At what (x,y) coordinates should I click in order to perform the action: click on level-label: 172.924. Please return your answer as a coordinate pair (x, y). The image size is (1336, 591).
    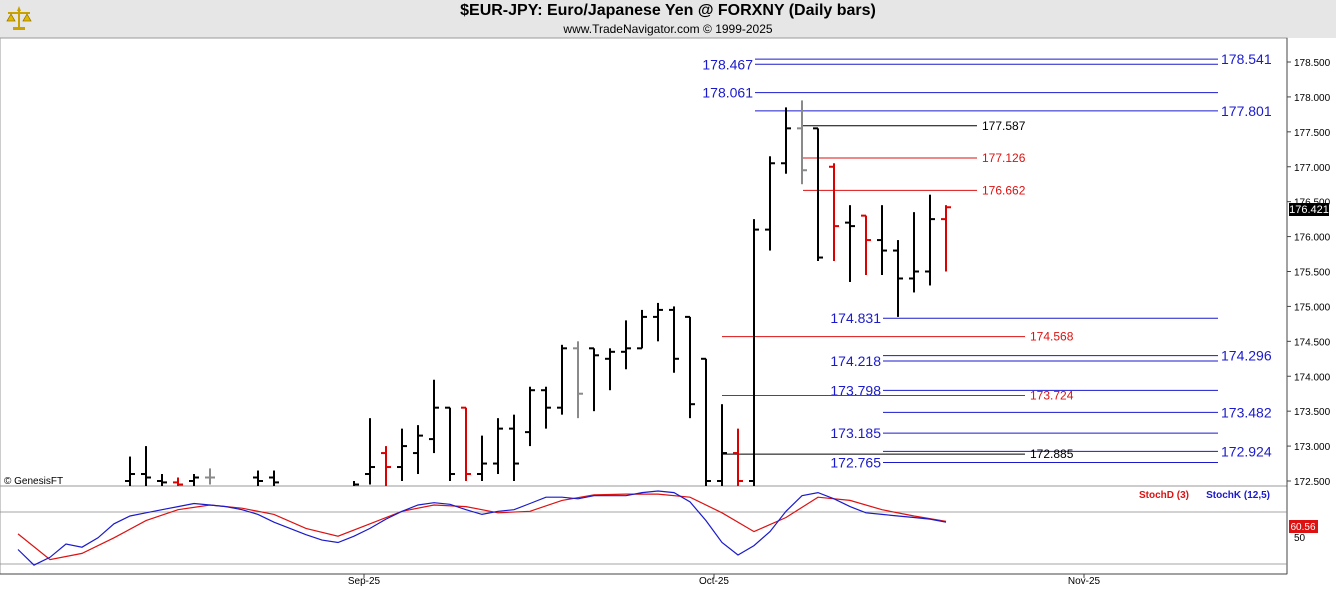
    Looking at the image, I should click on (1246, 451).